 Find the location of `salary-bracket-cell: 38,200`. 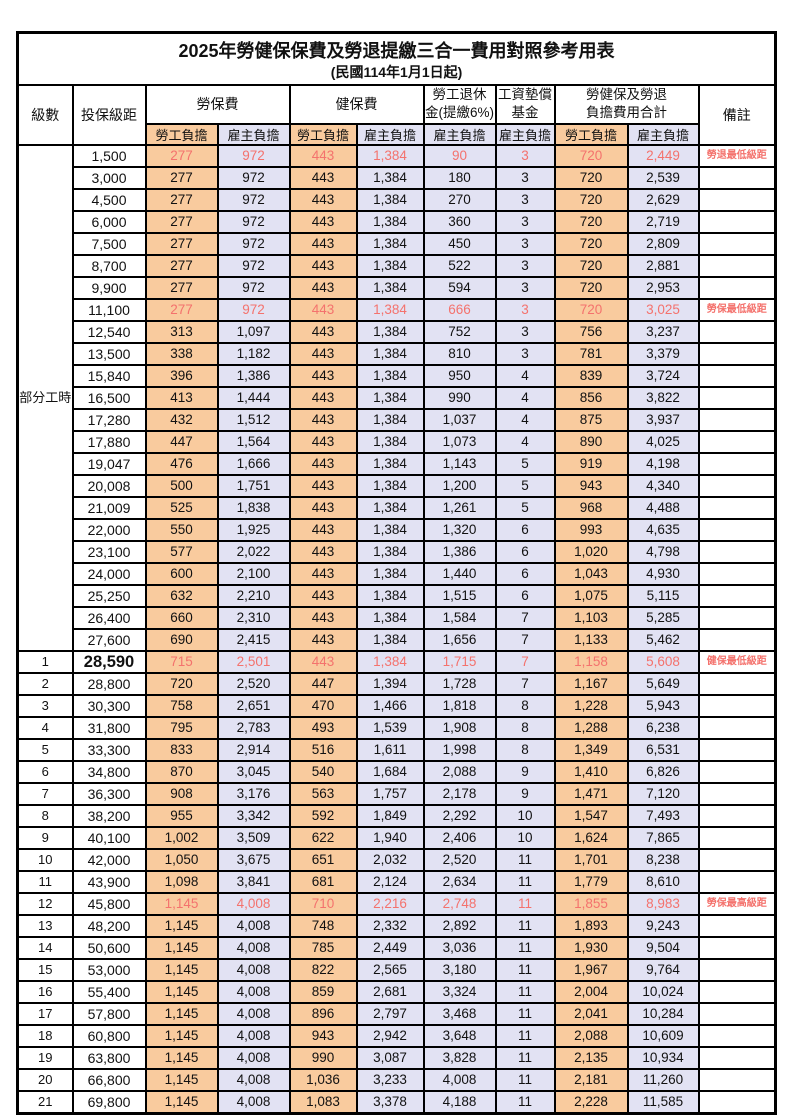

salary-bracket-cell: 38,200 is located at coordinates (109, 815).